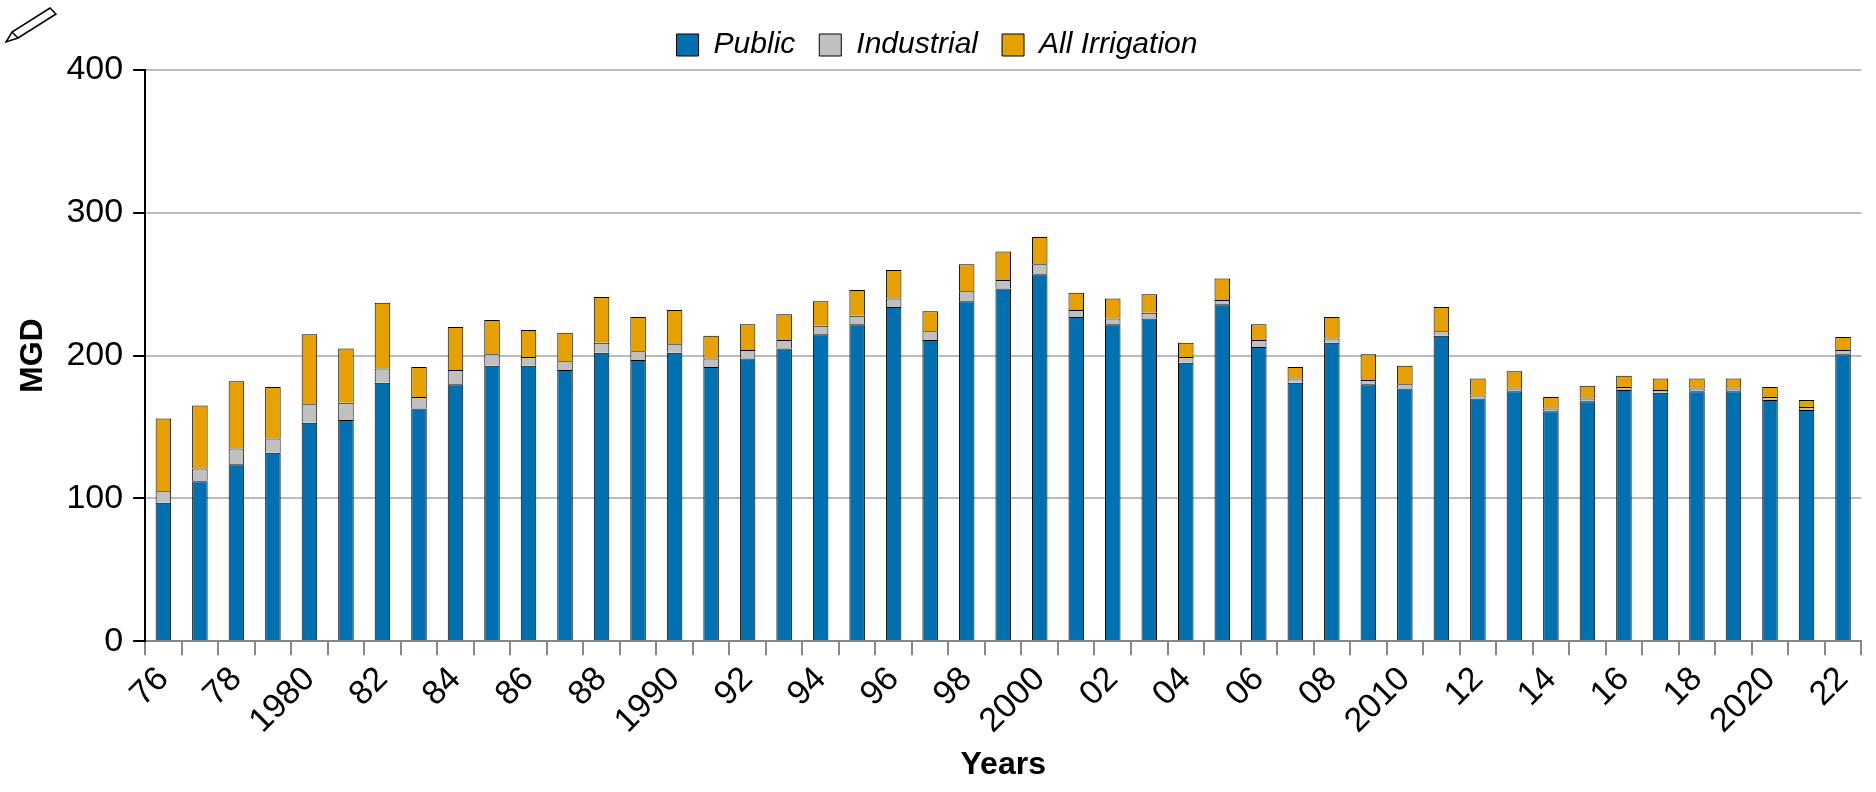 Image resolution: width=1876 pixels, height=792 pixels. Describe the element at coordinates (754, 43) in the screenshot. I see `legend-label: Public` at that location.